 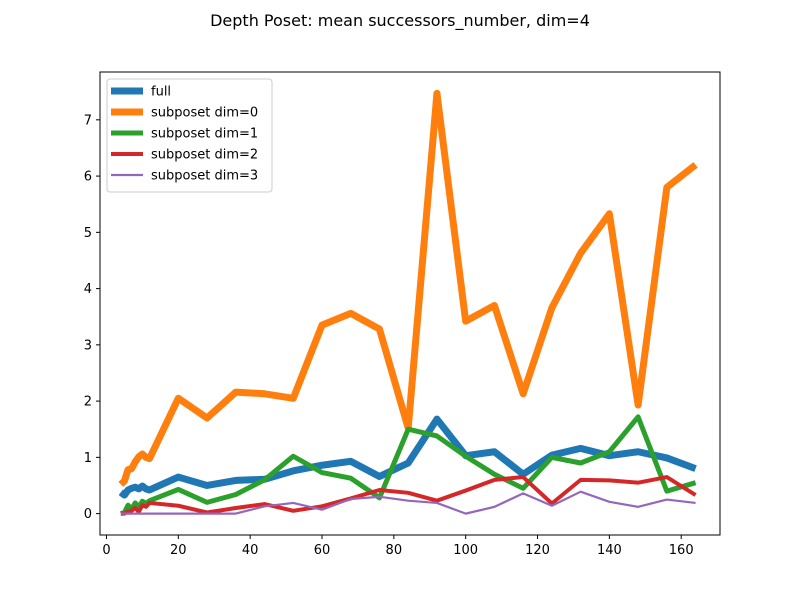 I want to click on y-tick-label: 4, so click(x=88, y=289).